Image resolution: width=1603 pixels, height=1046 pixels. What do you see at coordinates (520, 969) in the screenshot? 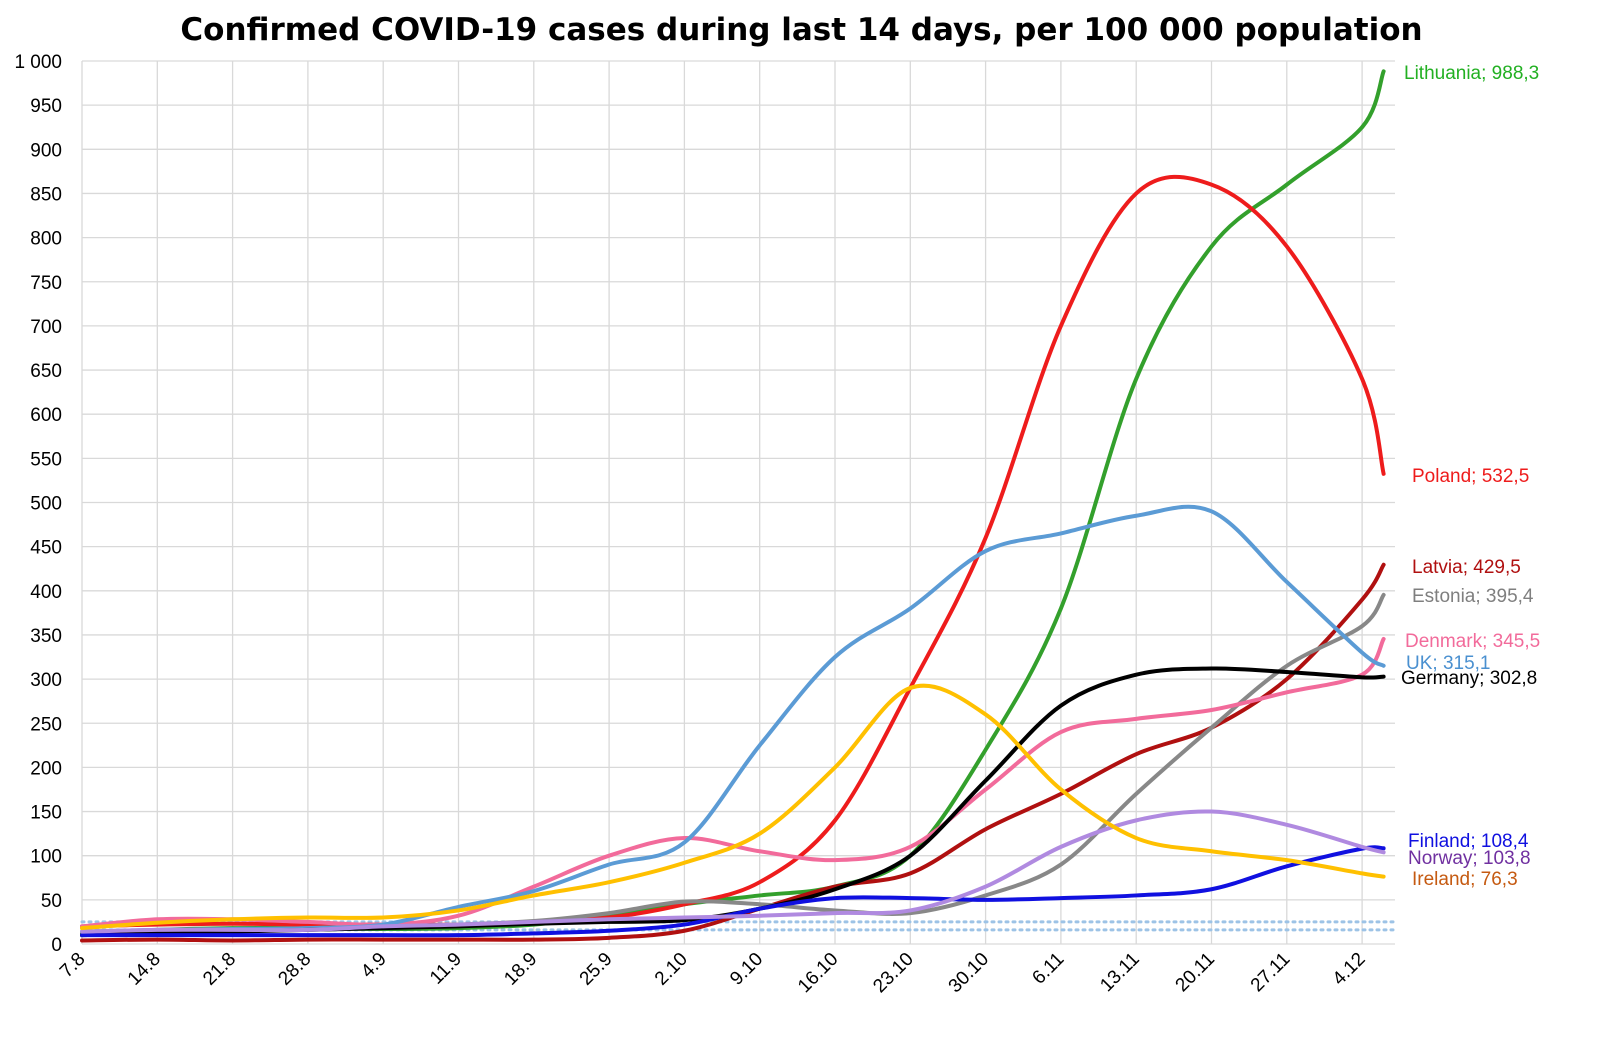
I see `x-tick-label: 18.9` at bounding box center [520, 969].